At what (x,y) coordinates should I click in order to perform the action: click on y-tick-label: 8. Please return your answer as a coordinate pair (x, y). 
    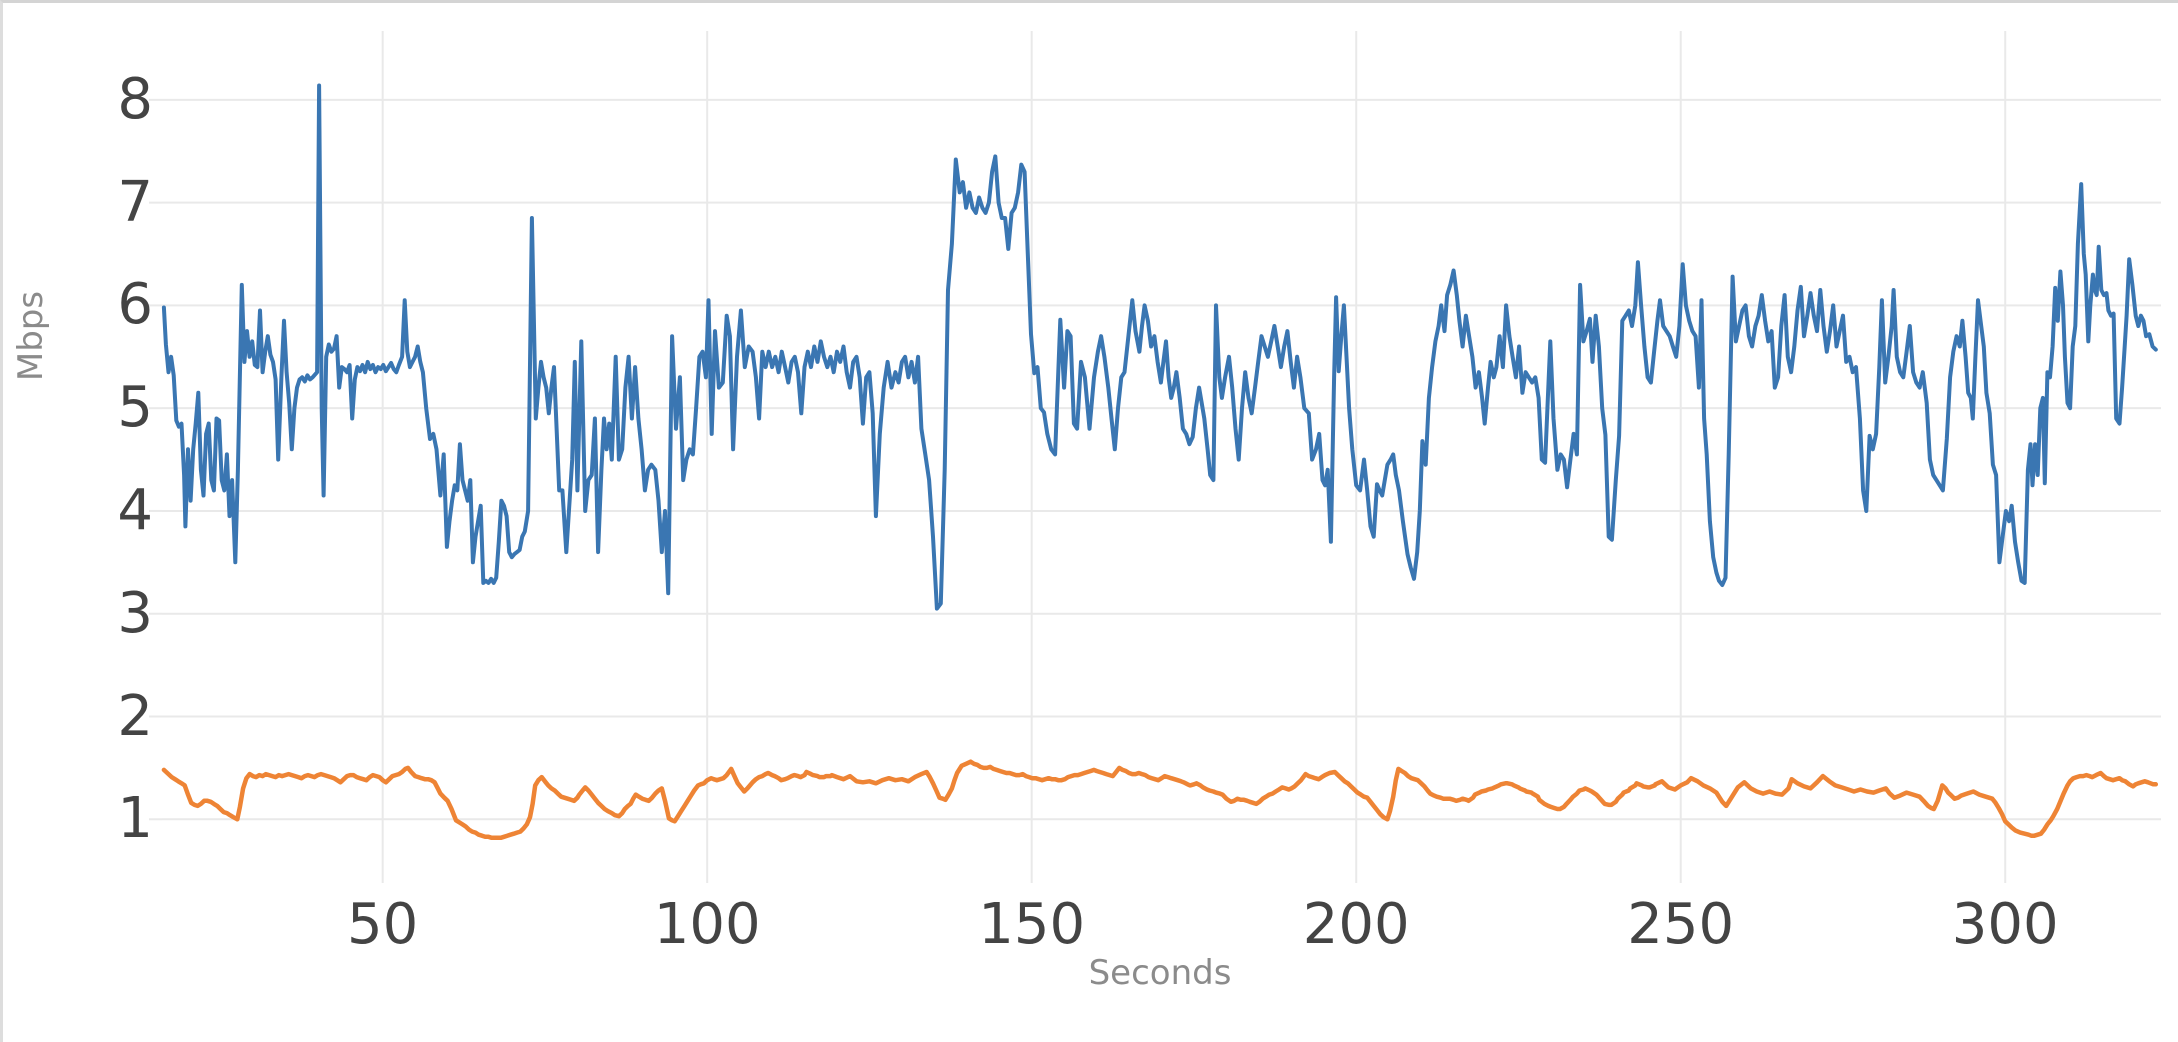
    Looking at the image, I should click on (135, 99).